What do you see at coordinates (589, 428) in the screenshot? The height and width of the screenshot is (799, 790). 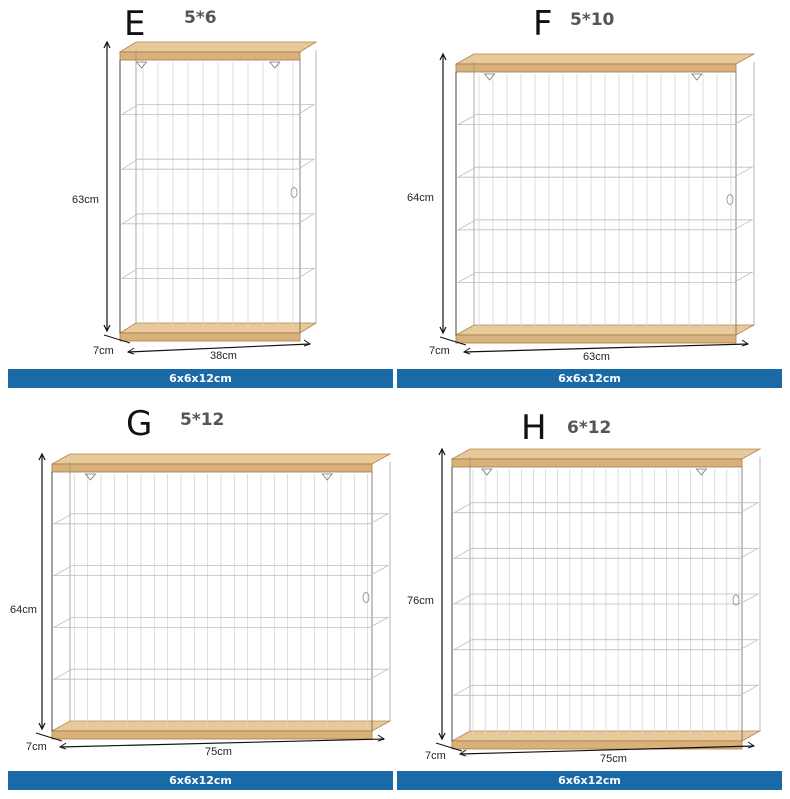 I see `grid-size-label: 6*12` at bounding box center [589, 428].